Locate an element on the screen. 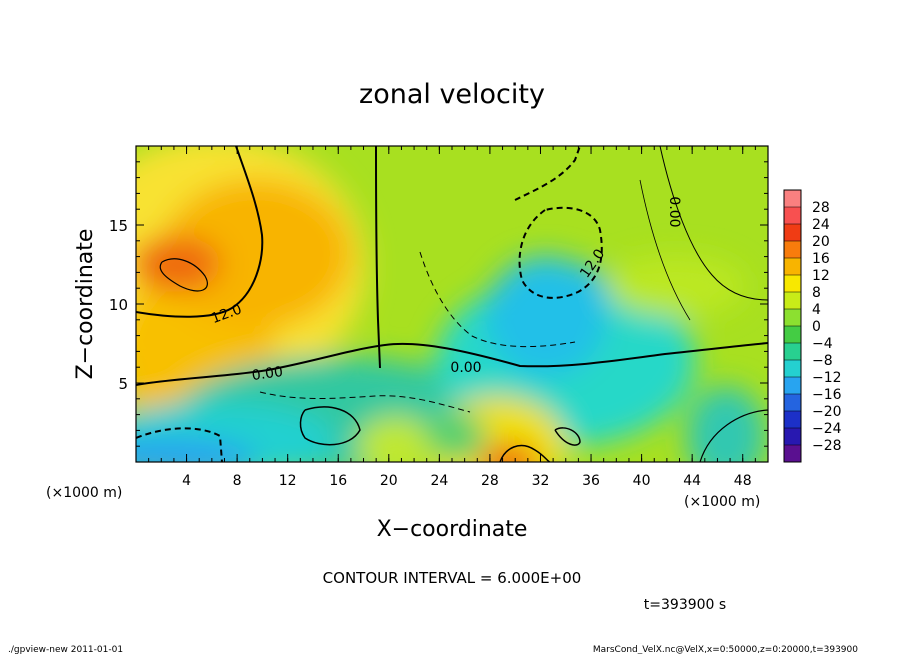 This screenshot has height=654, width=904. x-tick-label: 20 is located at coordinates (389, 481).